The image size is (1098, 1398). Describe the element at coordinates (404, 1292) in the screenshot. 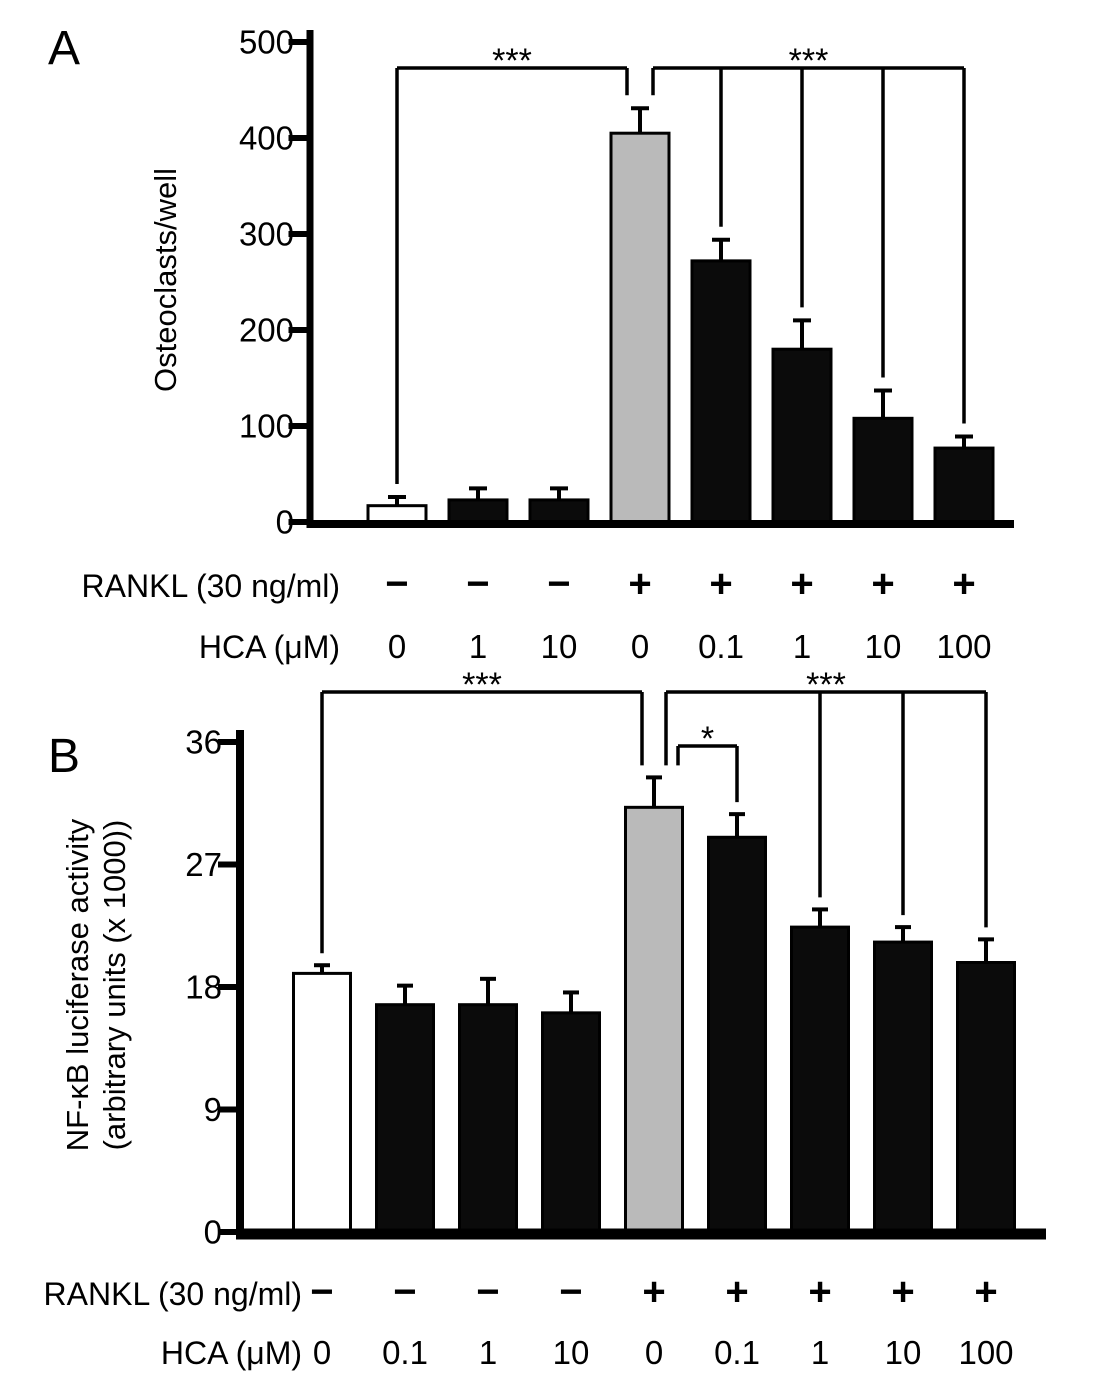

I see `panel-b-x-row-0-value-1: −` at that location.